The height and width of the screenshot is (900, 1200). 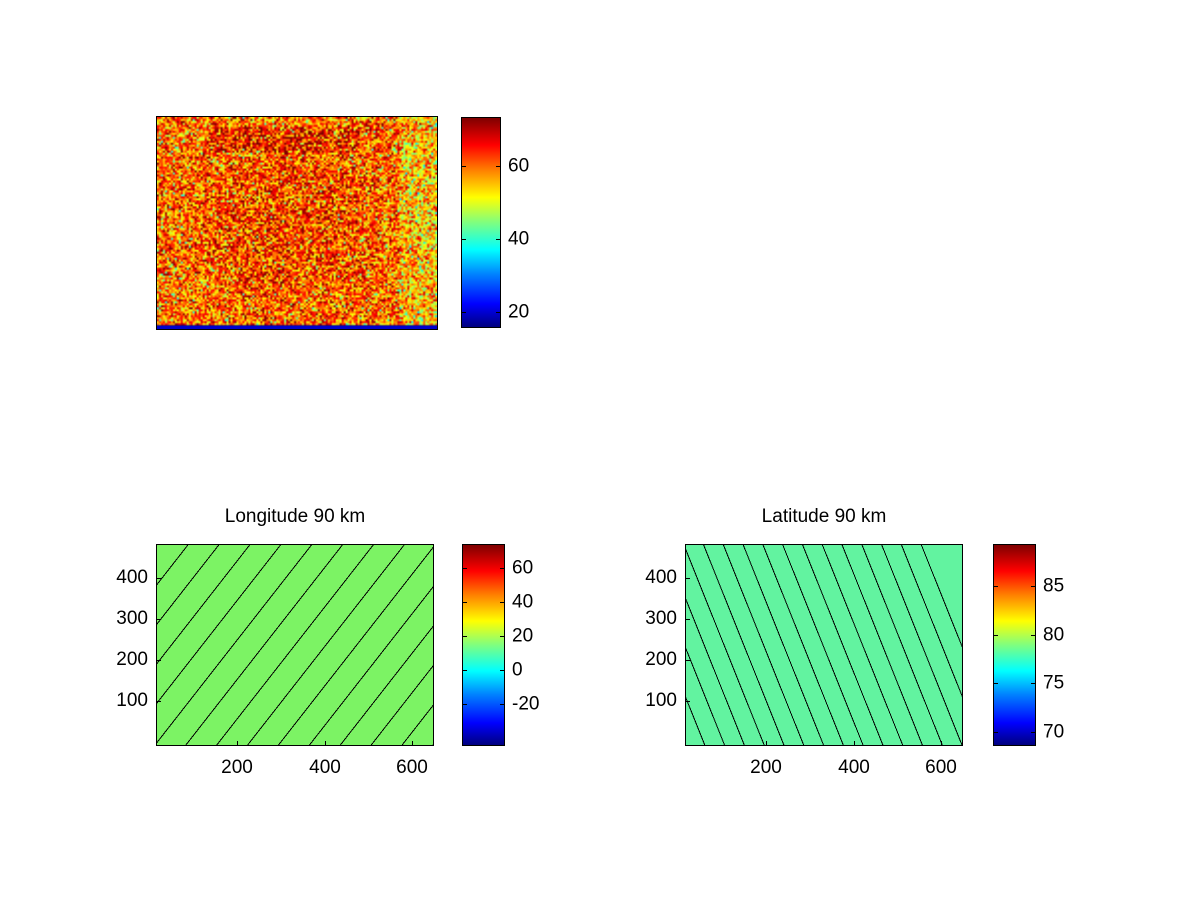 I want to click on lon-xlabel-200: 200, so click(x=237, y=767).